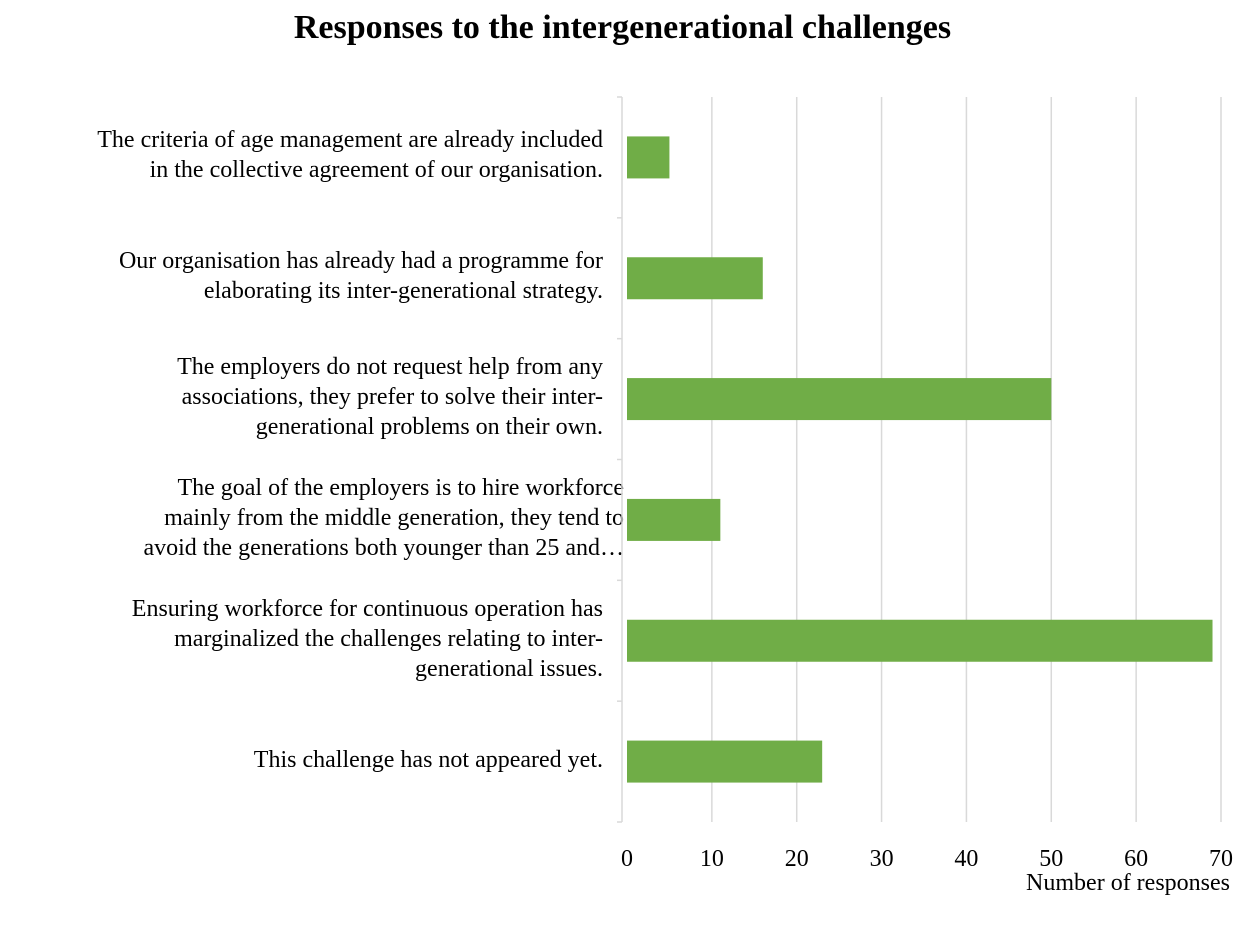  What do you see at coordinates (1128, 883) in the screenshot?
I see `x-axis-title: Number of responses` at bounding box center [1128, 883].